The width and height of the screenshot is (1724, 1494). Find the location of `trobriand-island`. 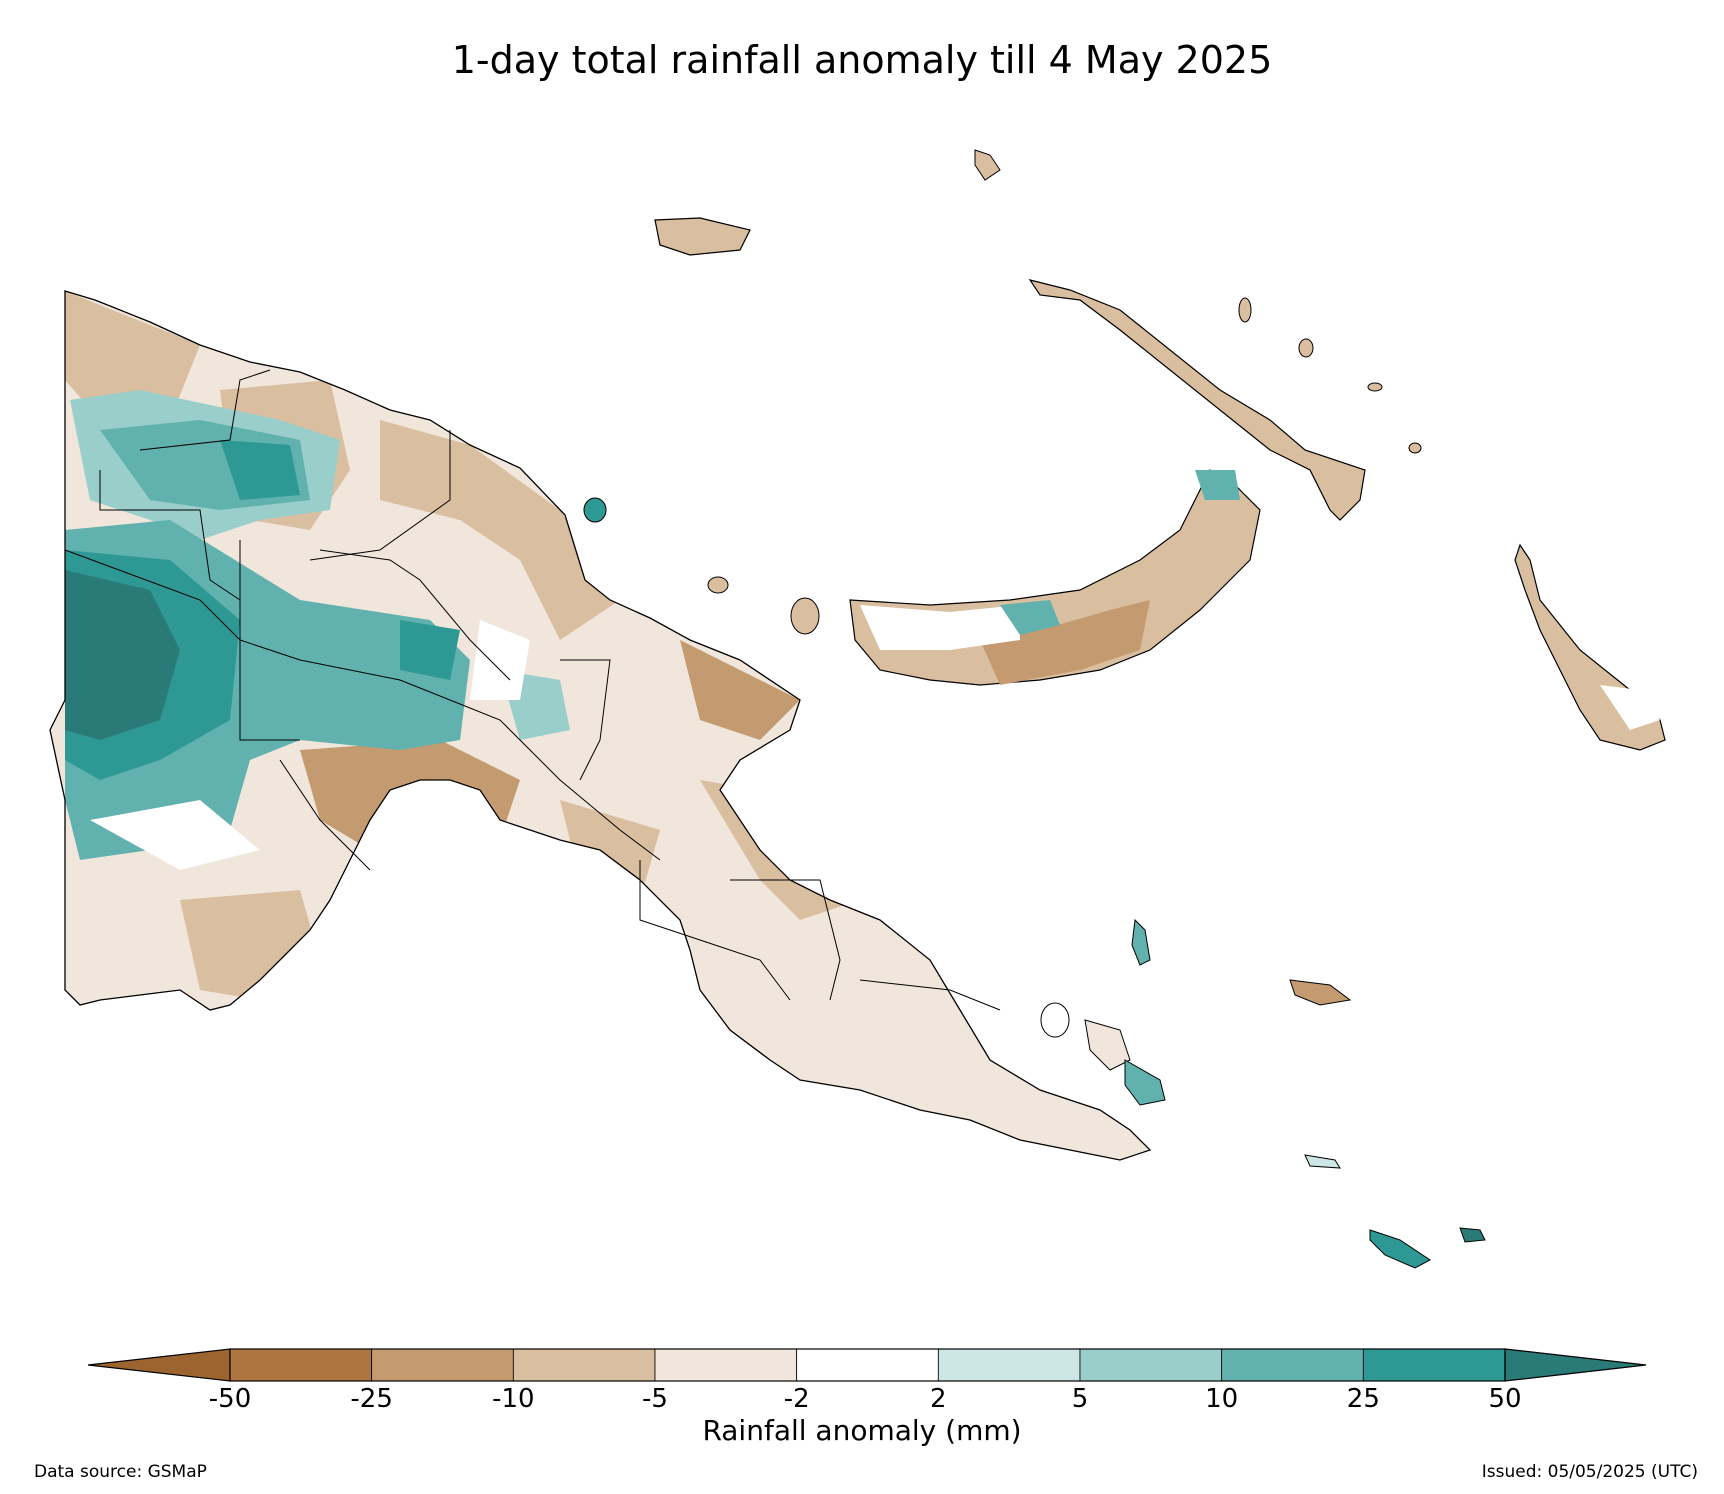

trobriand-island is located at coordinates (1141, 942).